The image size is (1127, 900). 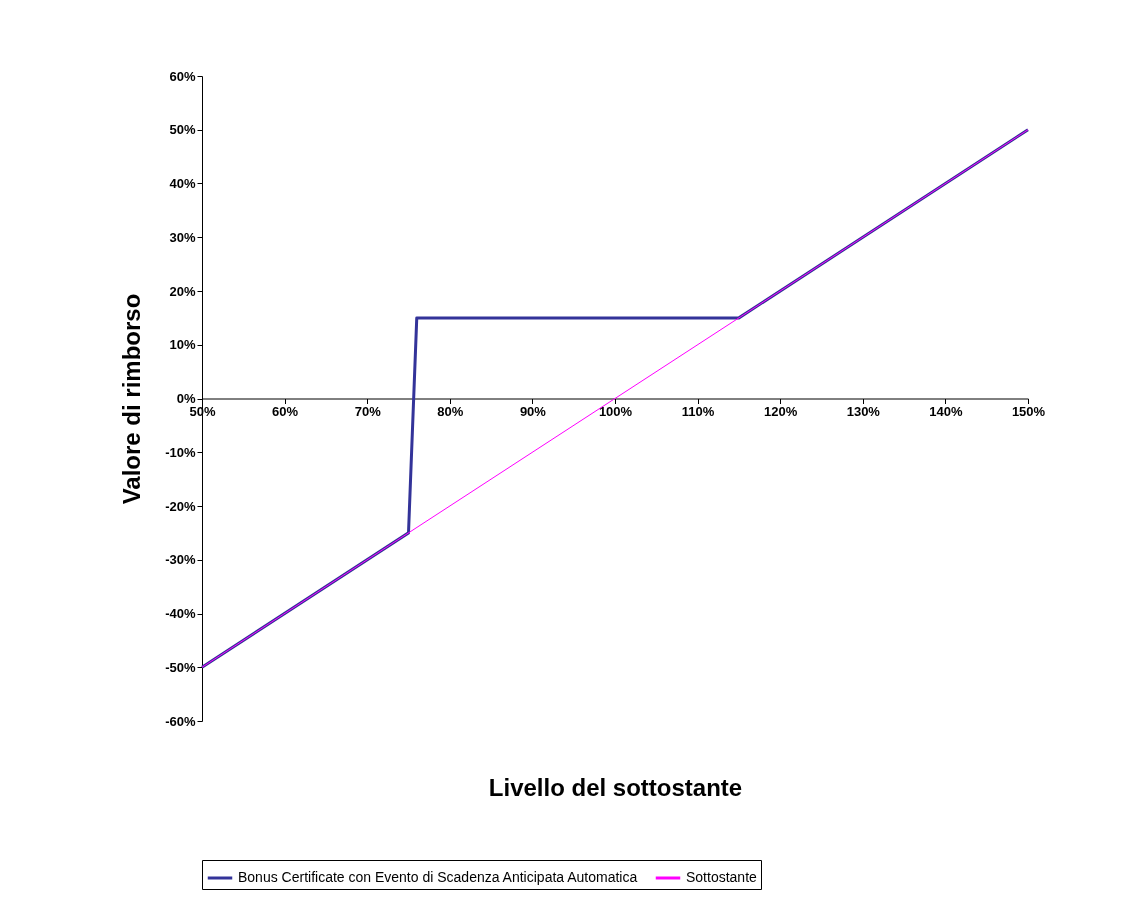 What do you see at coordinates (1028, 411) in the screenshot?
I see `x-tick-label: 150%` at bounding box center [1028, 411].